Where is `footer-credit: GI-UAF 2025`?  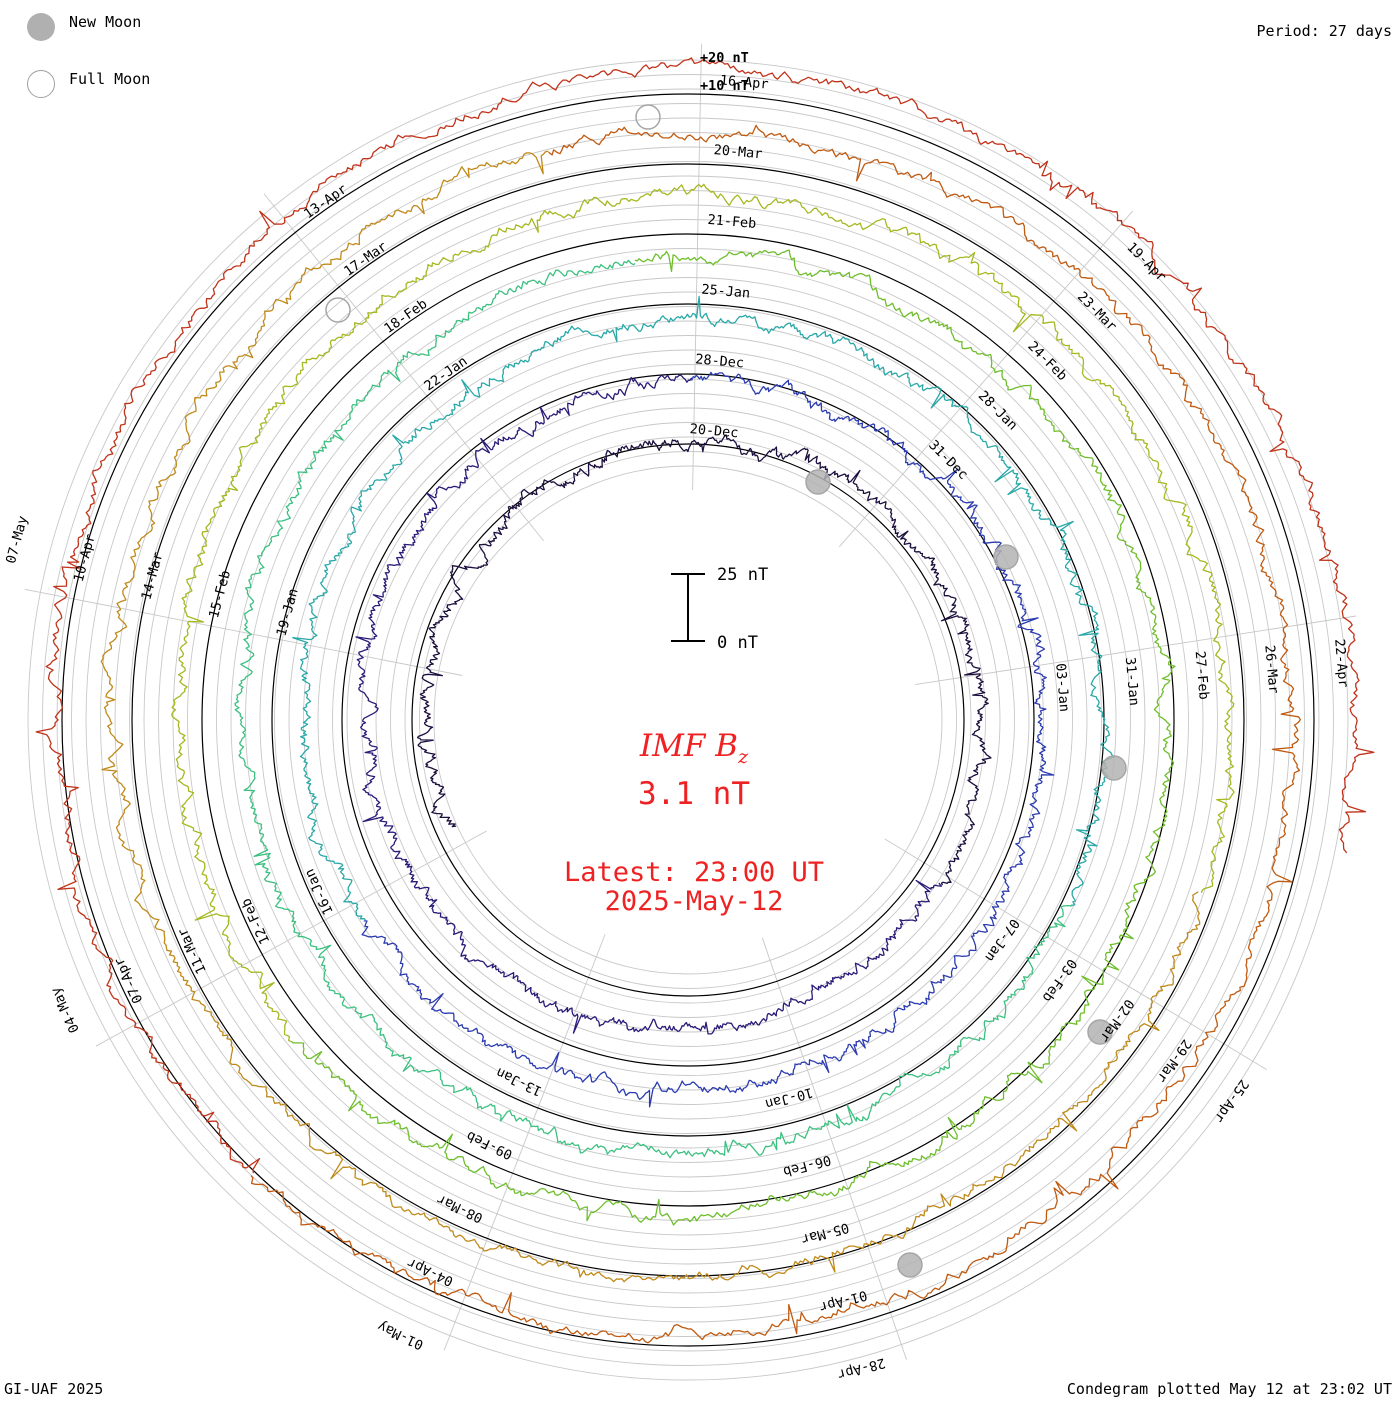
footer-credit: GI-UAF 2025 is located at coordinates (54, 1389).